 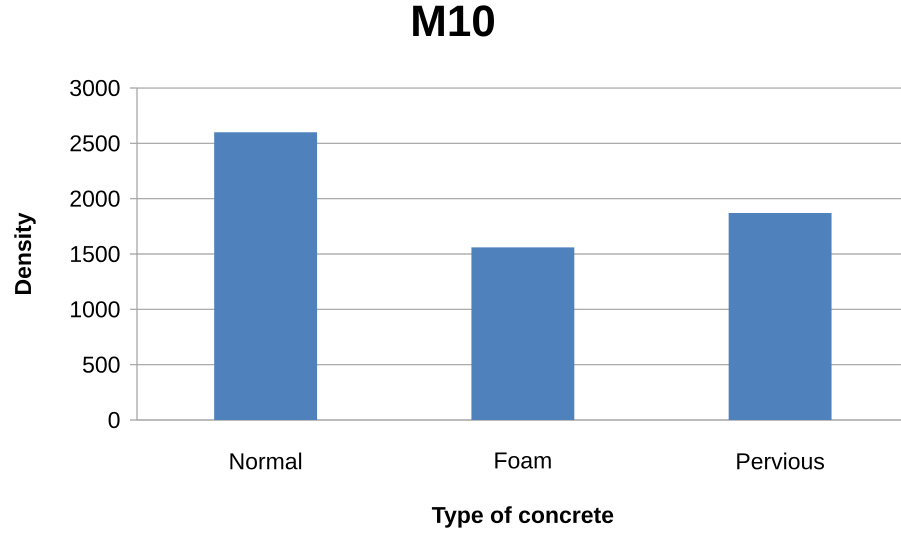 I want to click on y-tick-label: 0, so click(x=114, y=420).